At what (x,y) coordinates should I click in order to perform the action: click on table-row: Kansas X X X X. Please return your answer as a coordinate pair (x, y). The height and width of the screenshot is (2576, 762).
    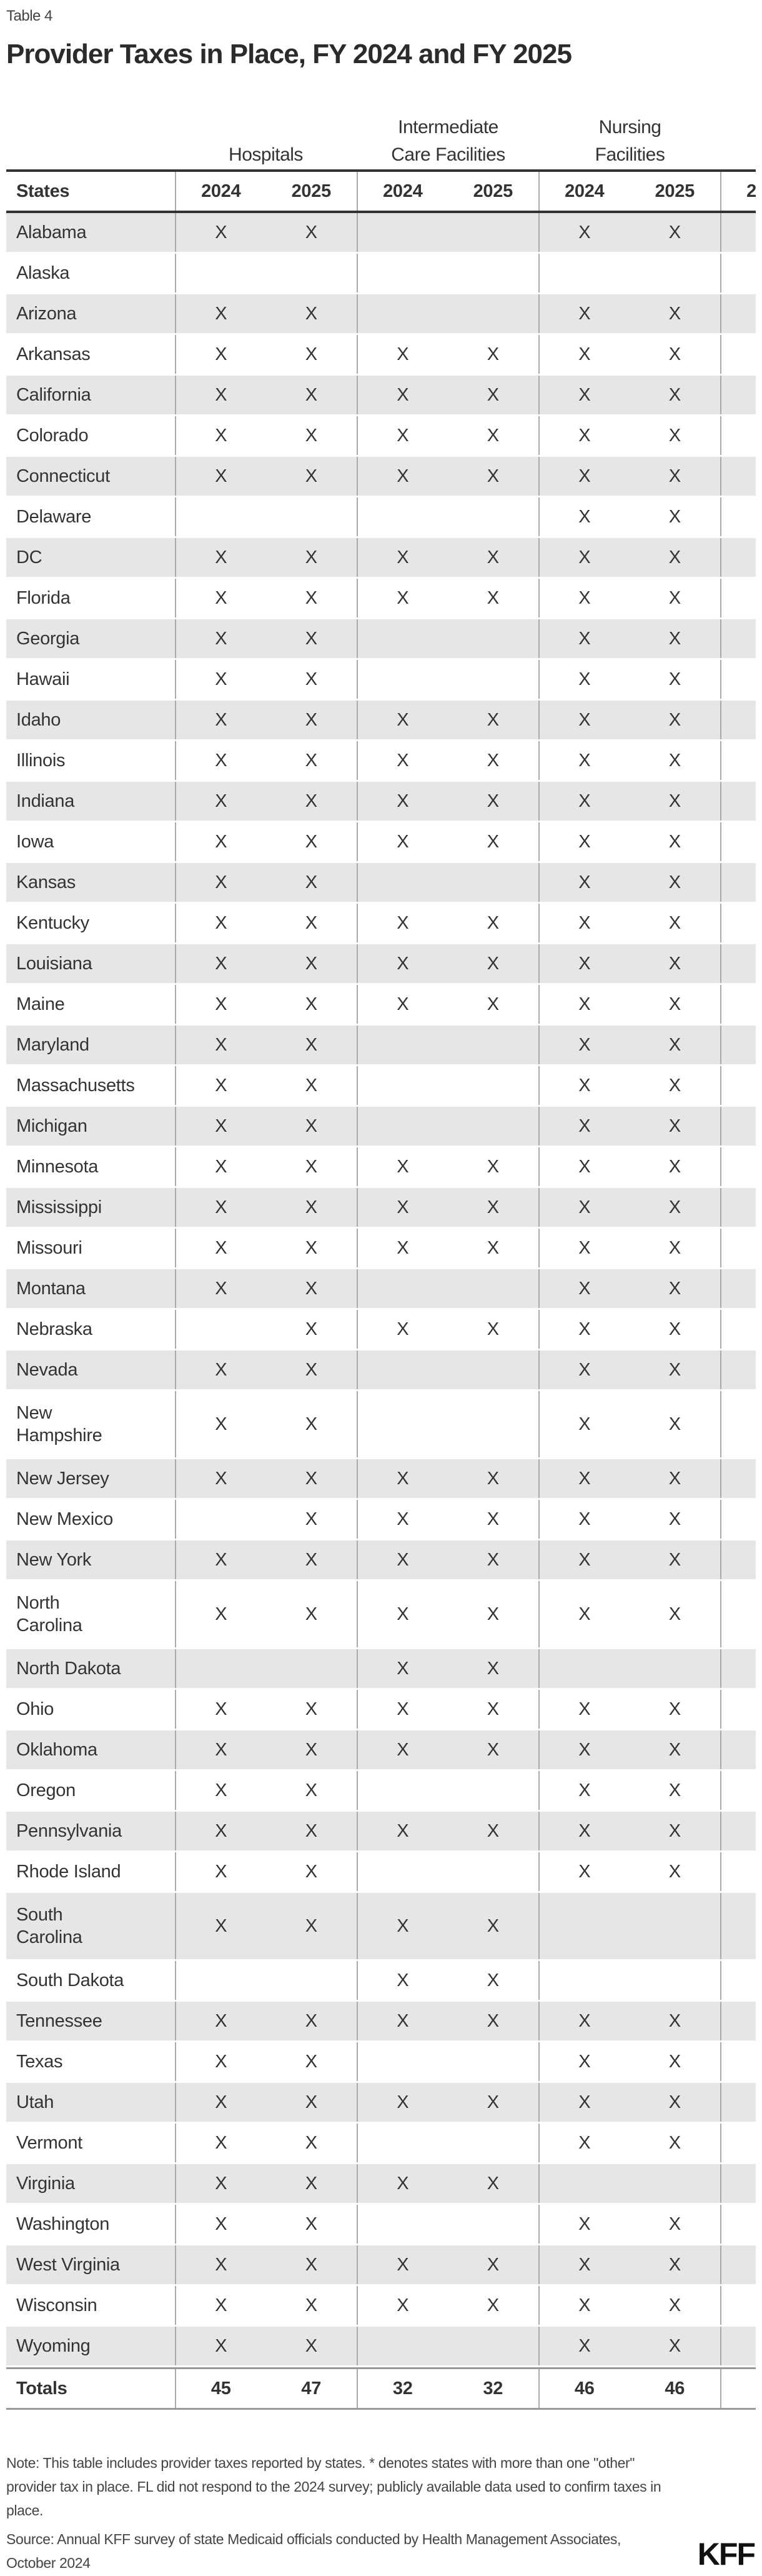
    Looking at the image, I should click on (381, 883).